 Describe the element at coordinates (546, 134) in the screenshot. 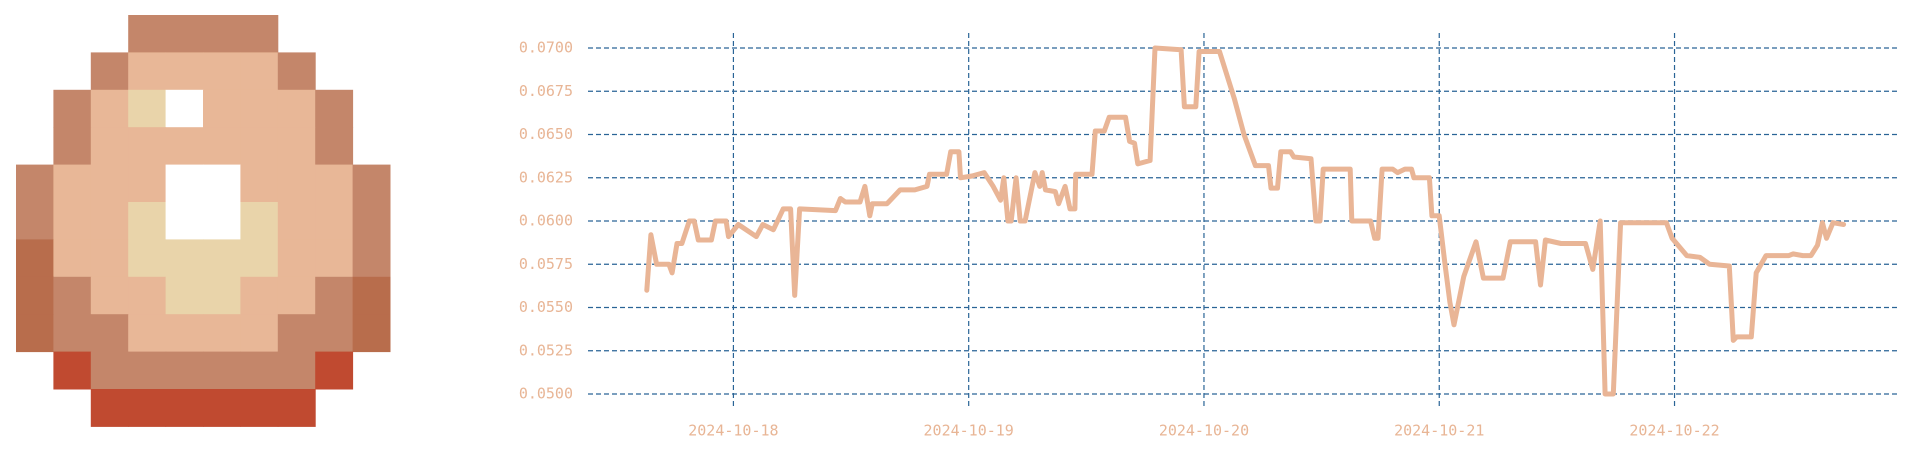

I see `y-tick-label: 0.0650` at that location.